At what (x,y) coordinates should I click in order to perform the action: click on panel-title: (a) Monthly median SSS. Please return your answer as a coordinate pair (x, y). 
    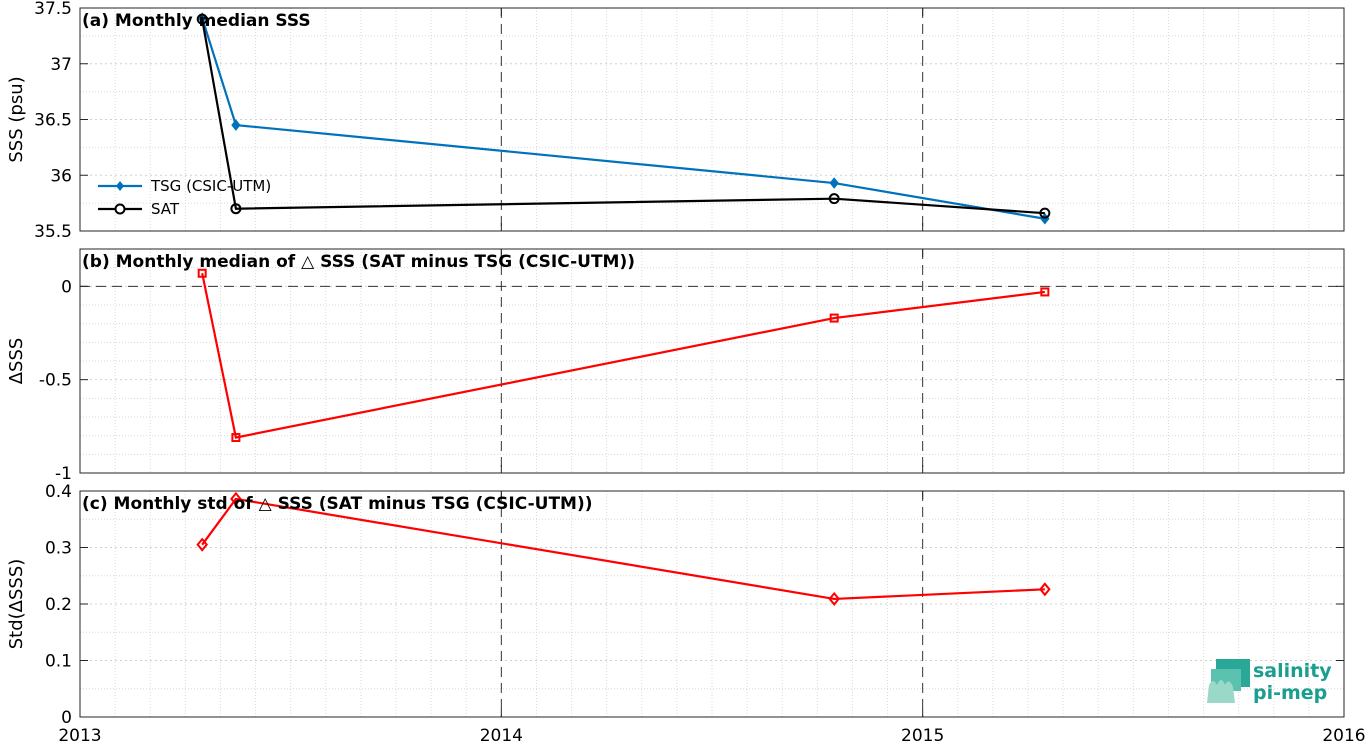
    Looking at the image, I should click on (196, 21).